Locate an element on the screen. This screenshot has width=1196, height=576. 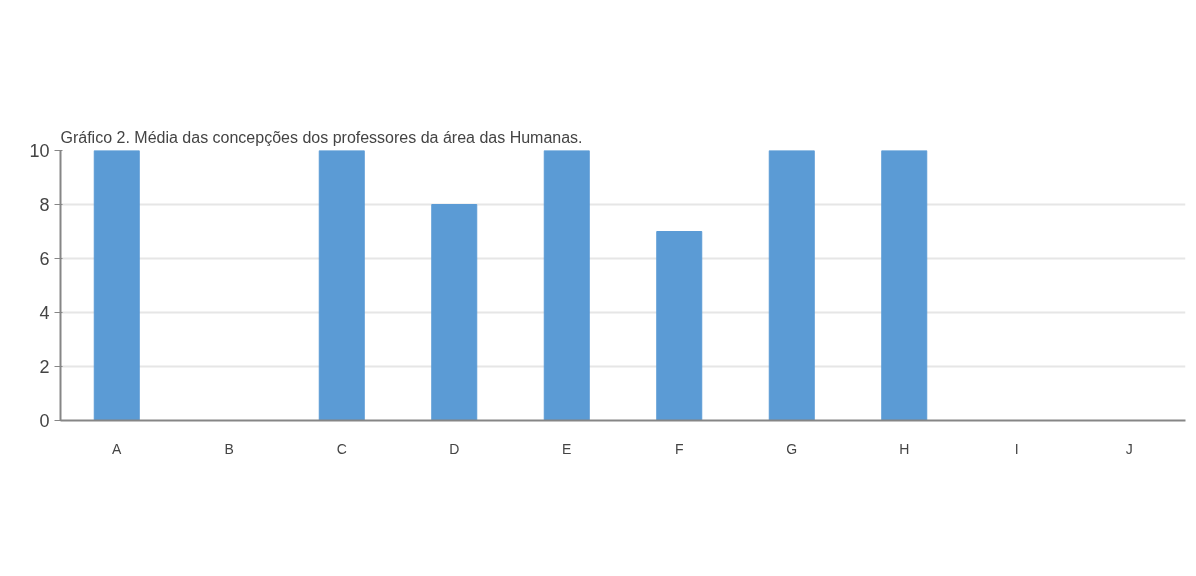
x-tick-label: B is located at coordinates (229, 448).